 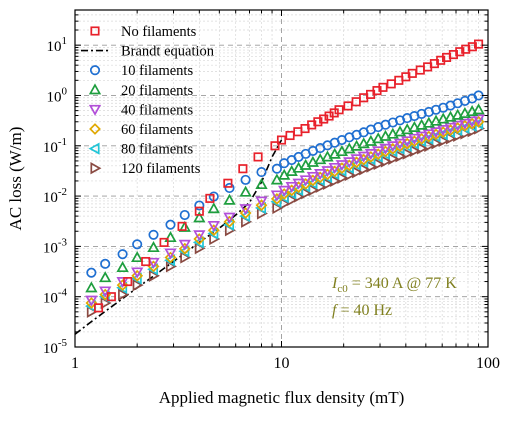 What do you see at coordinates (96, 168) in the screenshot?
I see `legend-swatch-120-filaments` at bounding box center [96, 168].